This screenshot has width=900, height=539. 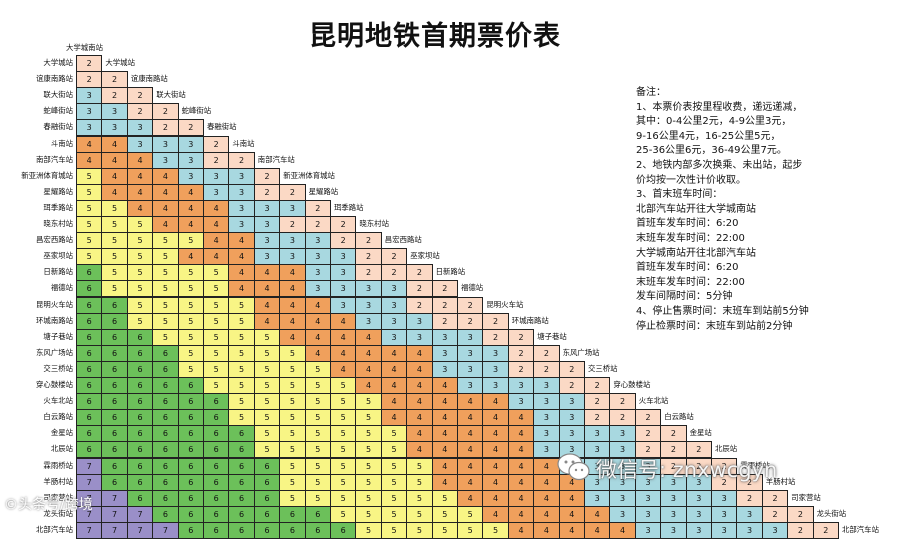 What do you see at coordinates (552, 336) in the screenshot?
I see `station-label: 塘子巷站` at bounding box center [552, 336].